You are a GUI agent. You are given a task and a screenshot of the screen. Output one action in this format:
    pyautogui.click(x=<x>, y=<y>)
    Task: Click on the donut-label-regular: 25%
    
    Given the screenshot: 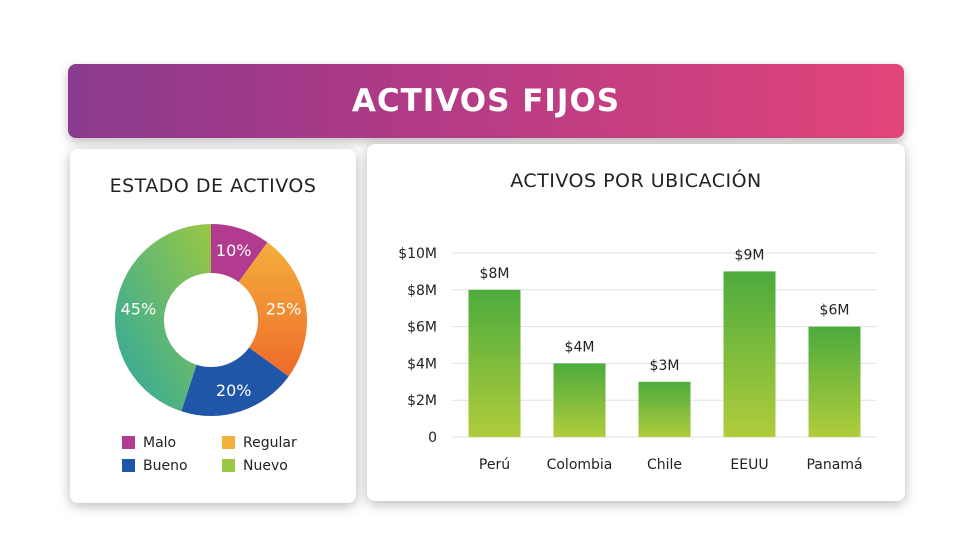 What is the action you would take?
    pyautogui.click(x=284, y=309)
    